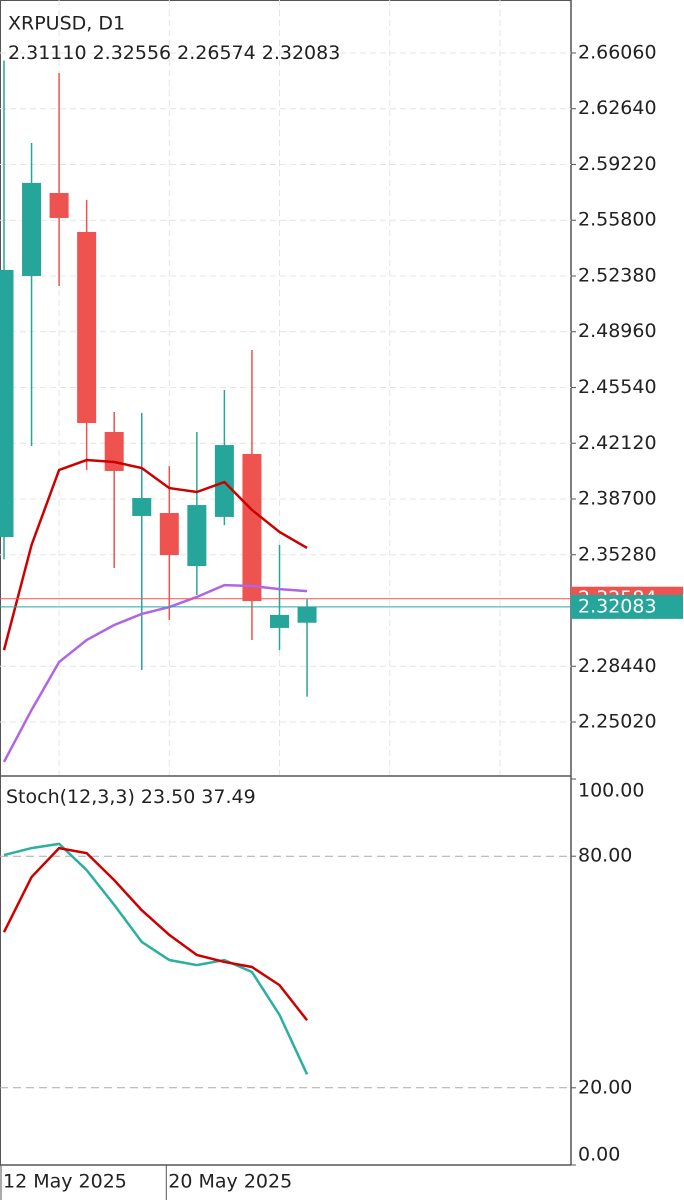 This screenshot has height=1200, width=684. I want to click on x-tick-label: 12 May 2025, so click(65, 1182).